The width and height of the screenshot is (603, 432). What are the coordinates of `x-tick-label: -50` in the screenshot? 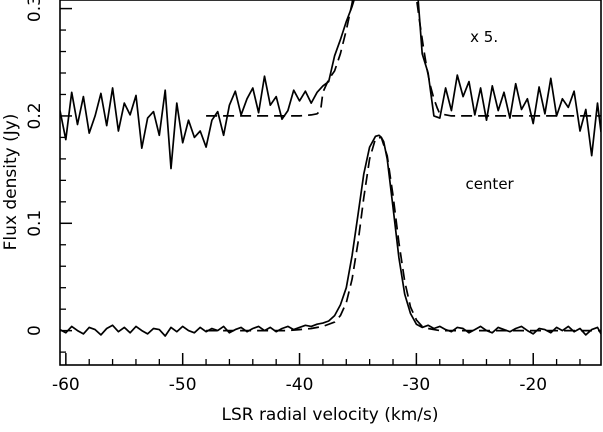 It's located at (183, 385).